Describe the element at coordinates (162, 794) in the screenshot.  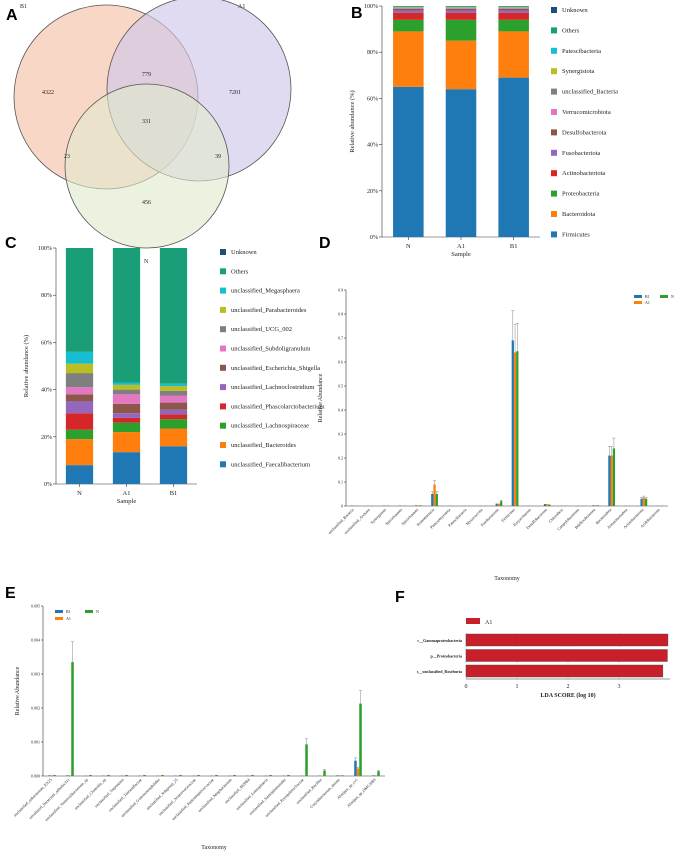
I see `e-x-tick-label: unclassified_Subgroup_25` at that location.